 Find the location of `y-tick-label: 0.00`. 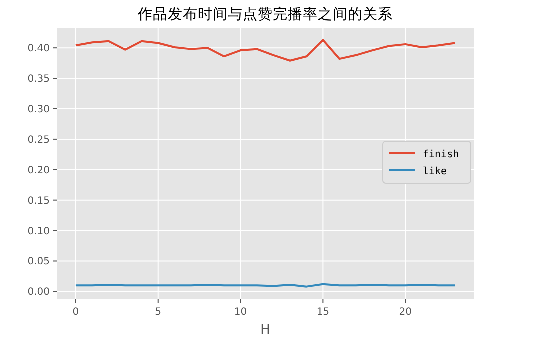

y-tick-label: 0.00 is located at coordinates (39, 292).